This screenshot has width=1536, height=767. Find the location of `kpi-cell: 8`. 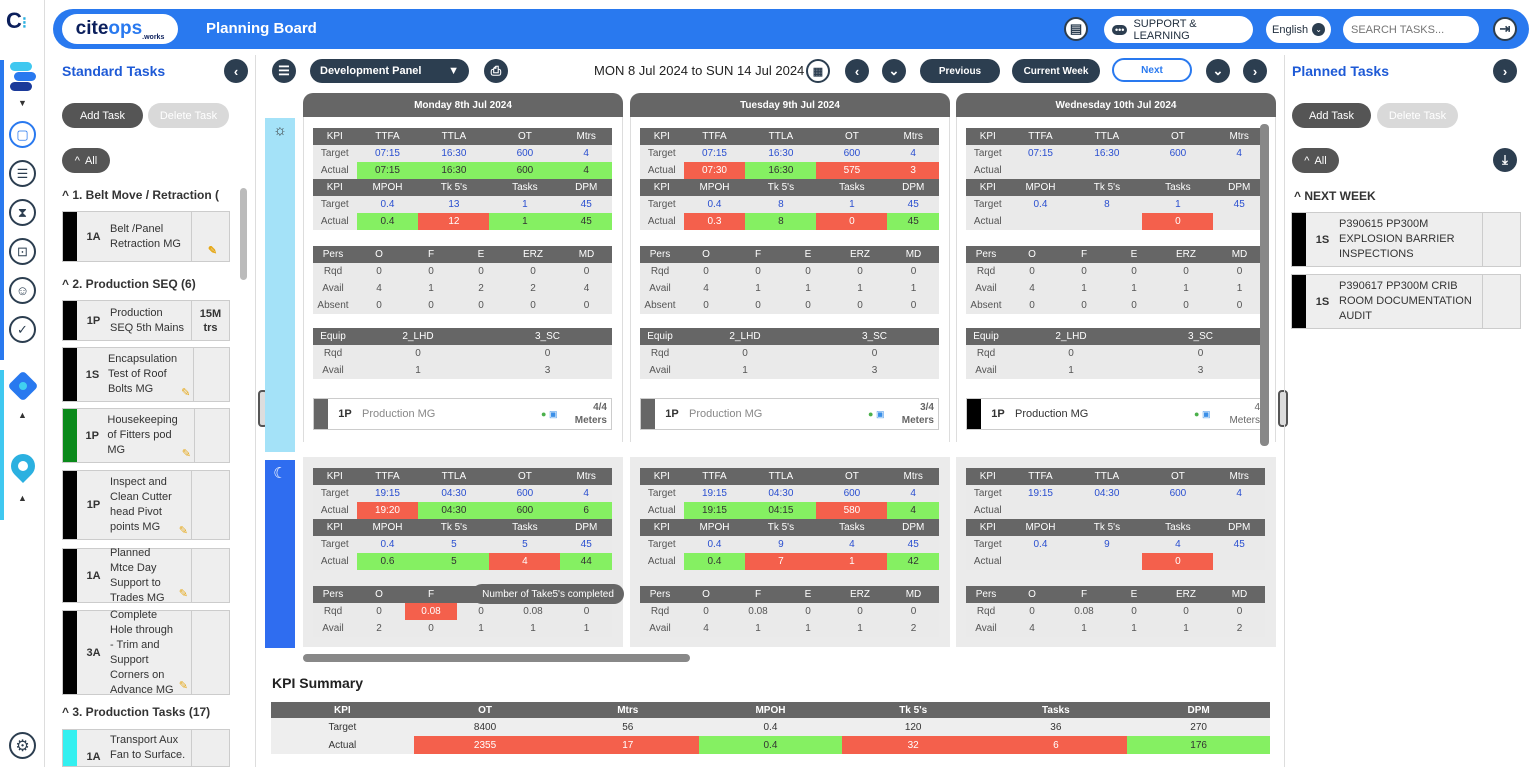

kpi-cell: 8 is located at coordinates (781, 204).